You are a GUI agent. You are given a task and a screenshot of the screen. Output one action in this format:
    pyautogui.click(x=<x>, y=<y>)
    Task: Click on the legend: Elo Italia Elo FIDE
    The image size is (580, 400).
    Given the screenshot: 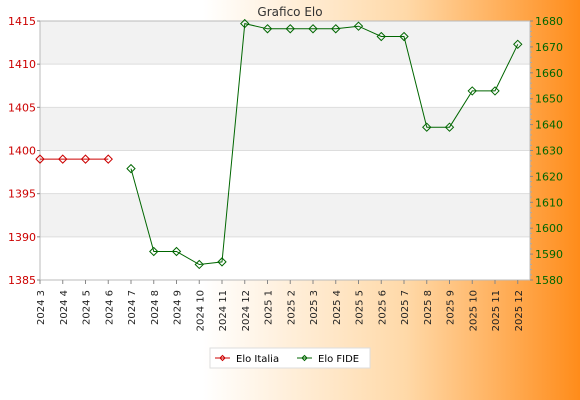 What is the action you would take?
    pyautogui.click(x=290, y=358)
    